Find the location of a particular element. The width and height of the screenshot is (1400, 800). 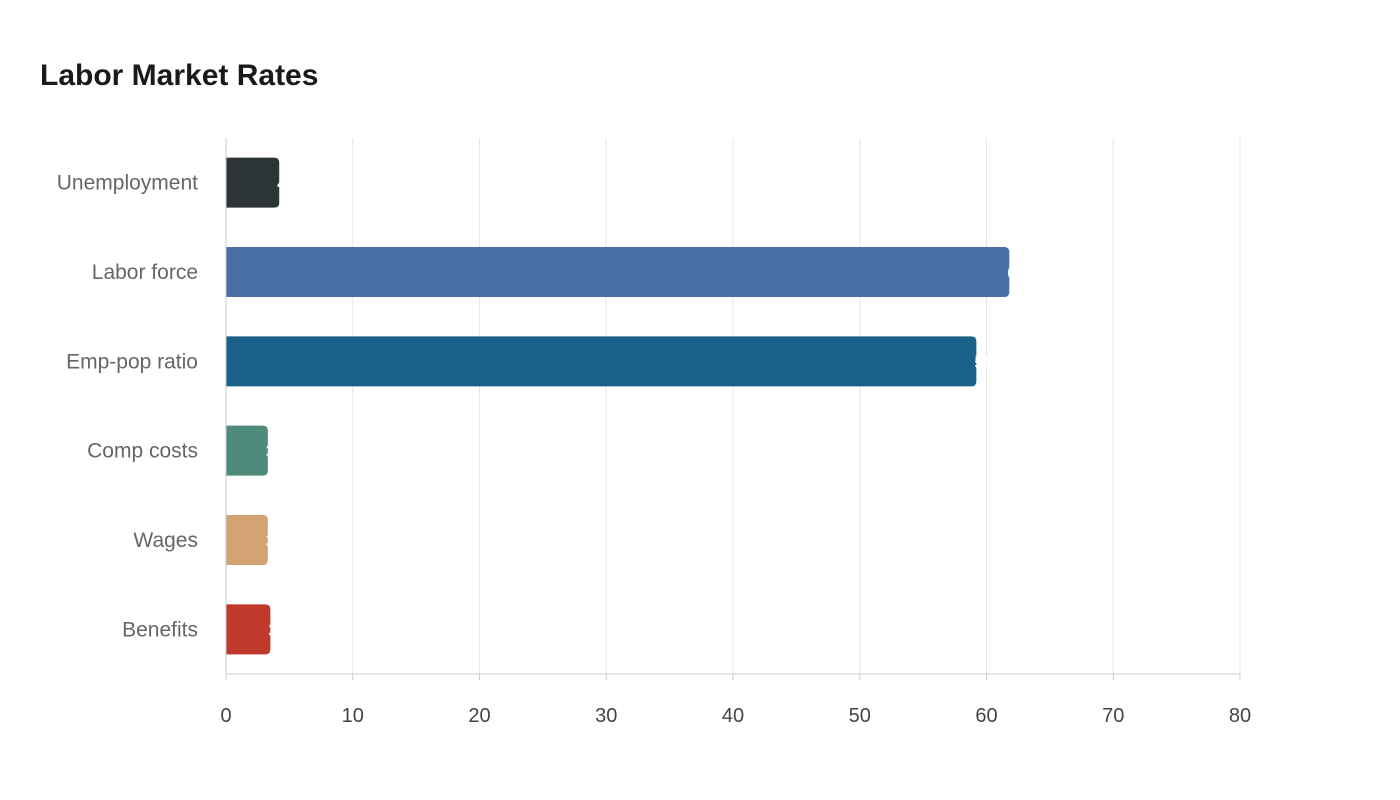

x-tick-label: 10 is located at coordinates (353, 716).